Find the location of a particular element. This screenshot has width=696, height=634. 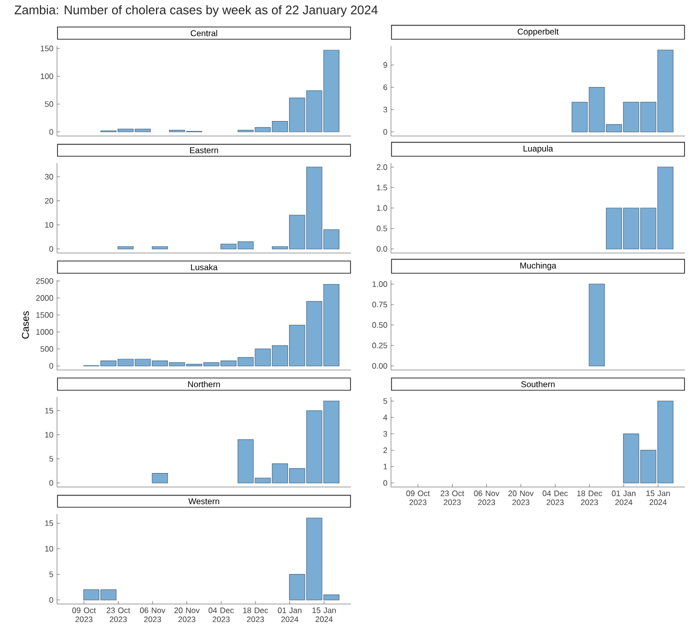

y-axis-title: Cases is located at coordinates (25, 325).